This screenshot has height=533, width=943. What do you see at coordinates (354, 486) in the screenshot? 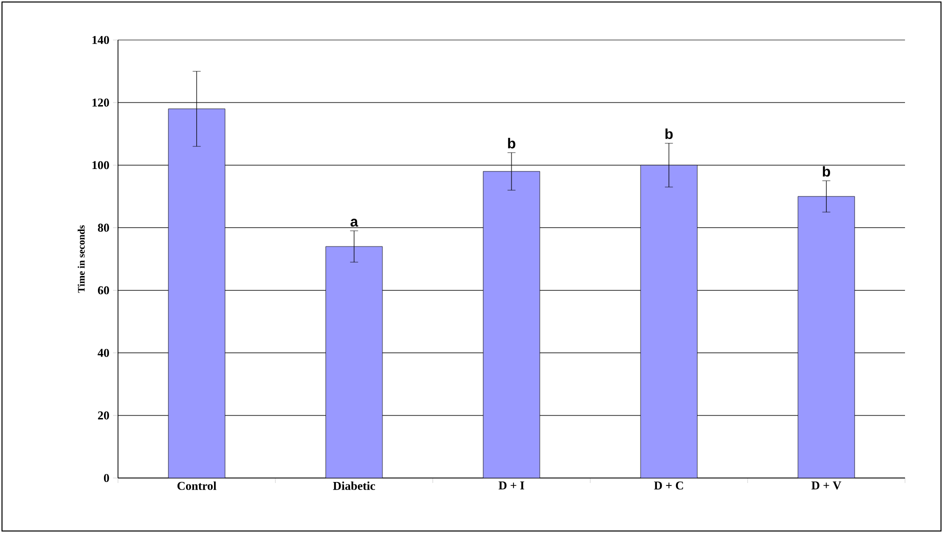
I see `x-tick-label: Diabetic` at bounding box center [354, 486].